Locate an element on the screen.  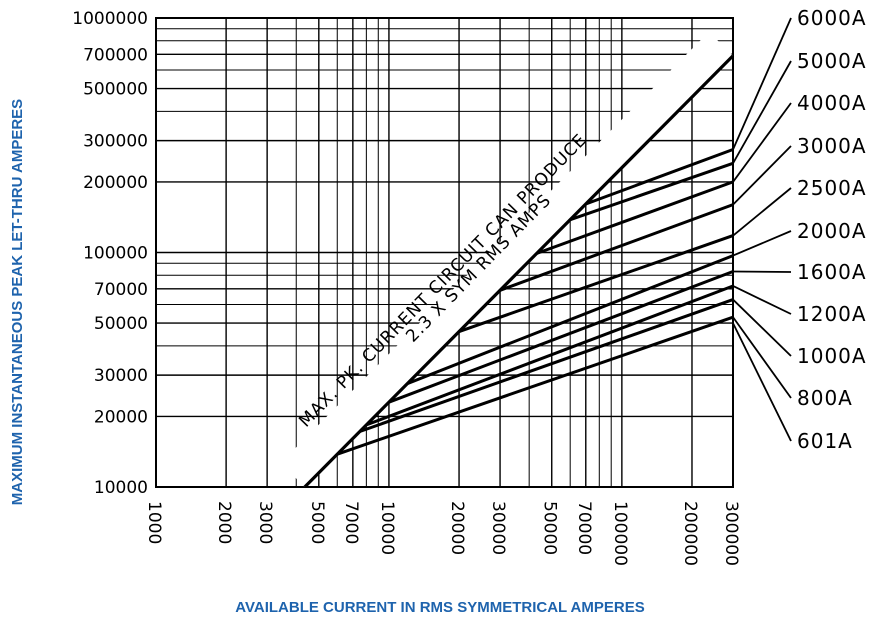
y-tick-label: 30000 is located at coordinates (121, 376).